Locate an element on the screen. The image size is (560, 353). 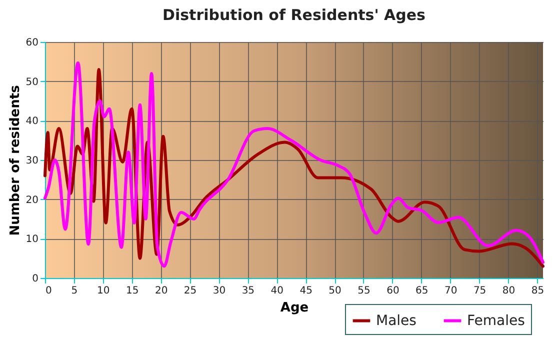
x-tick-label: 85 is located at coordinates (537, 291).